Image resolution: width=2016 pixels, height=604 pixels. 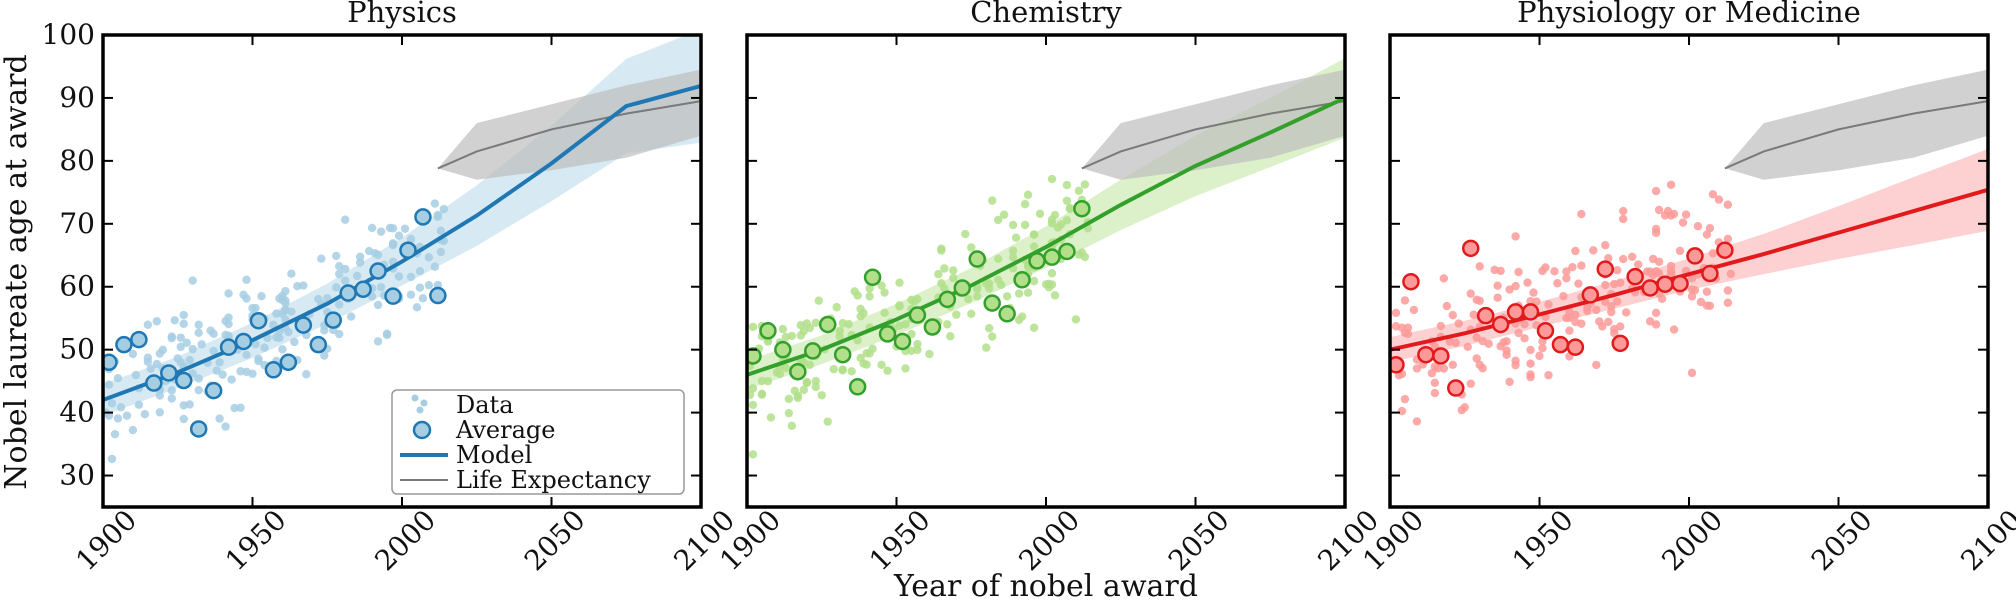 I want to click on y-tick-label: 100, so click(x=68, y=34).